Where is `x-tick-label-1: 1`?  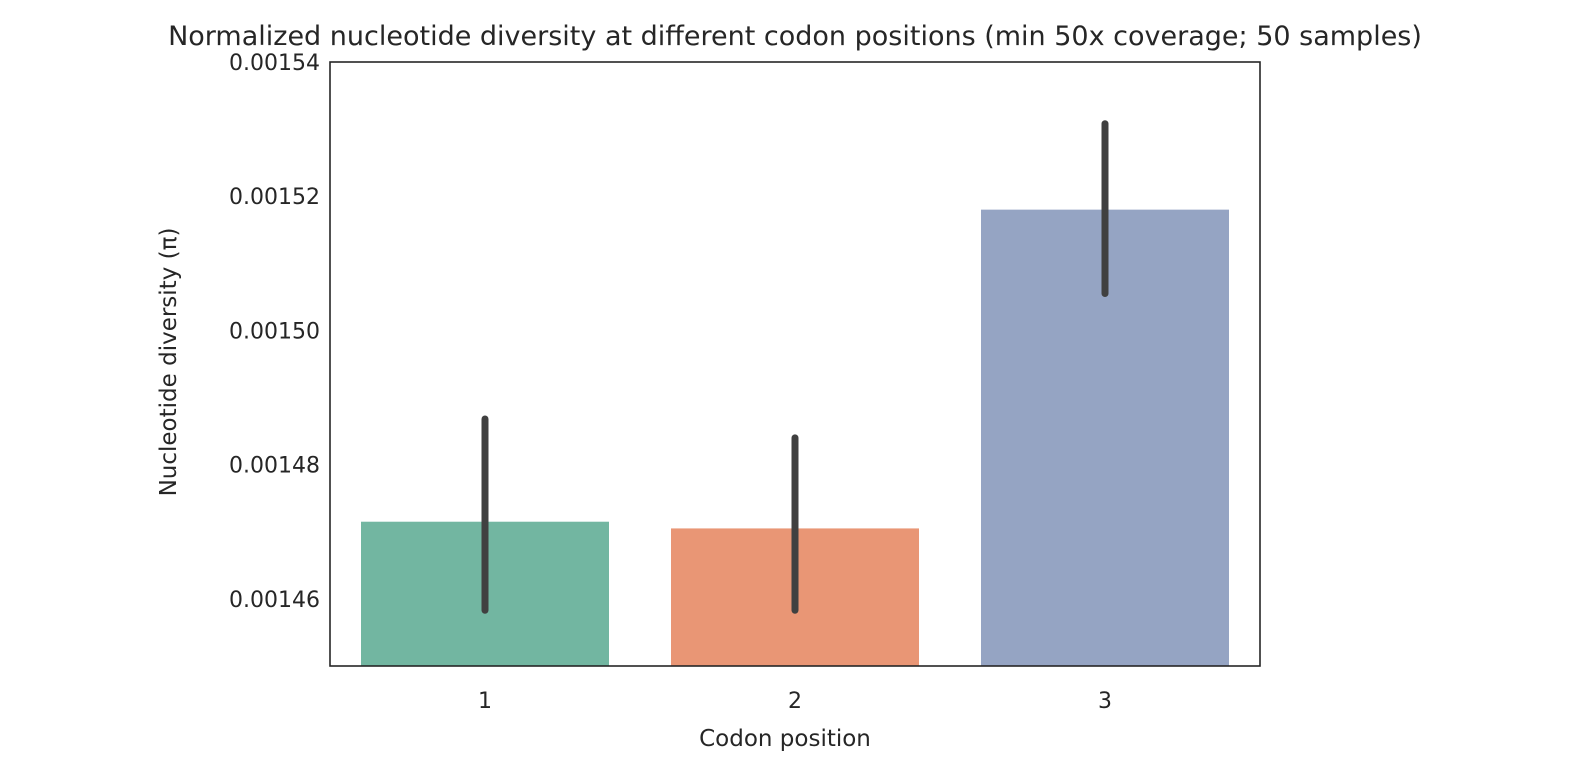 x-tick-label-1: 1 is located at coordinates (485, 701).